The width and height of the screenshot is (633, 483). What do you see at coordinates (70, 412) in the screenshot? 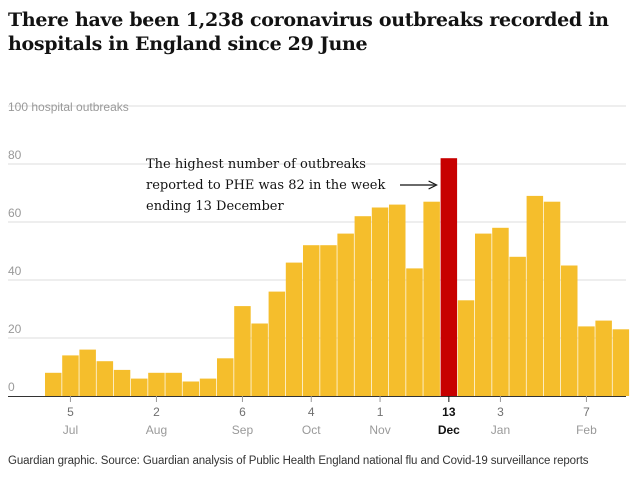
I see `x-tick-day-label: 5` at bounding box center [70, 412].